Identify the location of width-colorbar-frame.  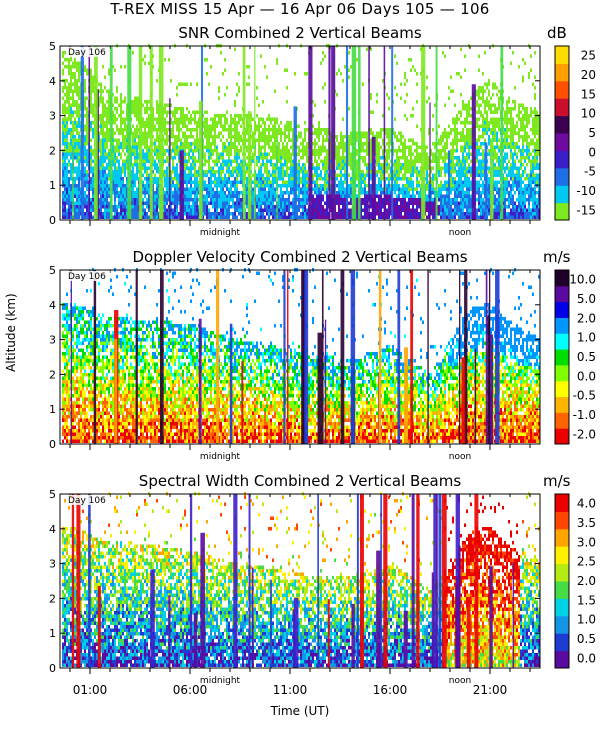
(562, 581).